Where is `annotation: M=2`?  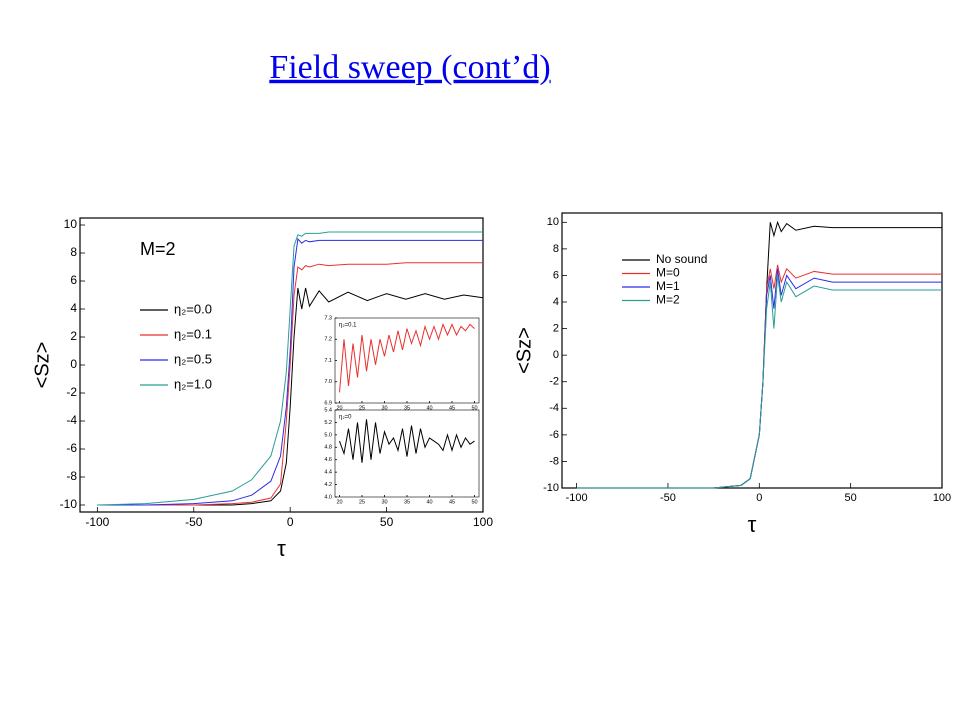 annotation: M=2 is located at coordinates (158, 249).